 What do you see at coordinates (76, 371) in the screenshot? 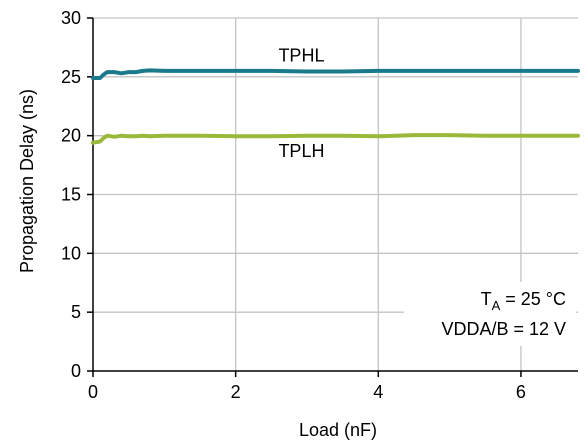
I see `y-tick-label: 0` at bounding box center [76, 371].